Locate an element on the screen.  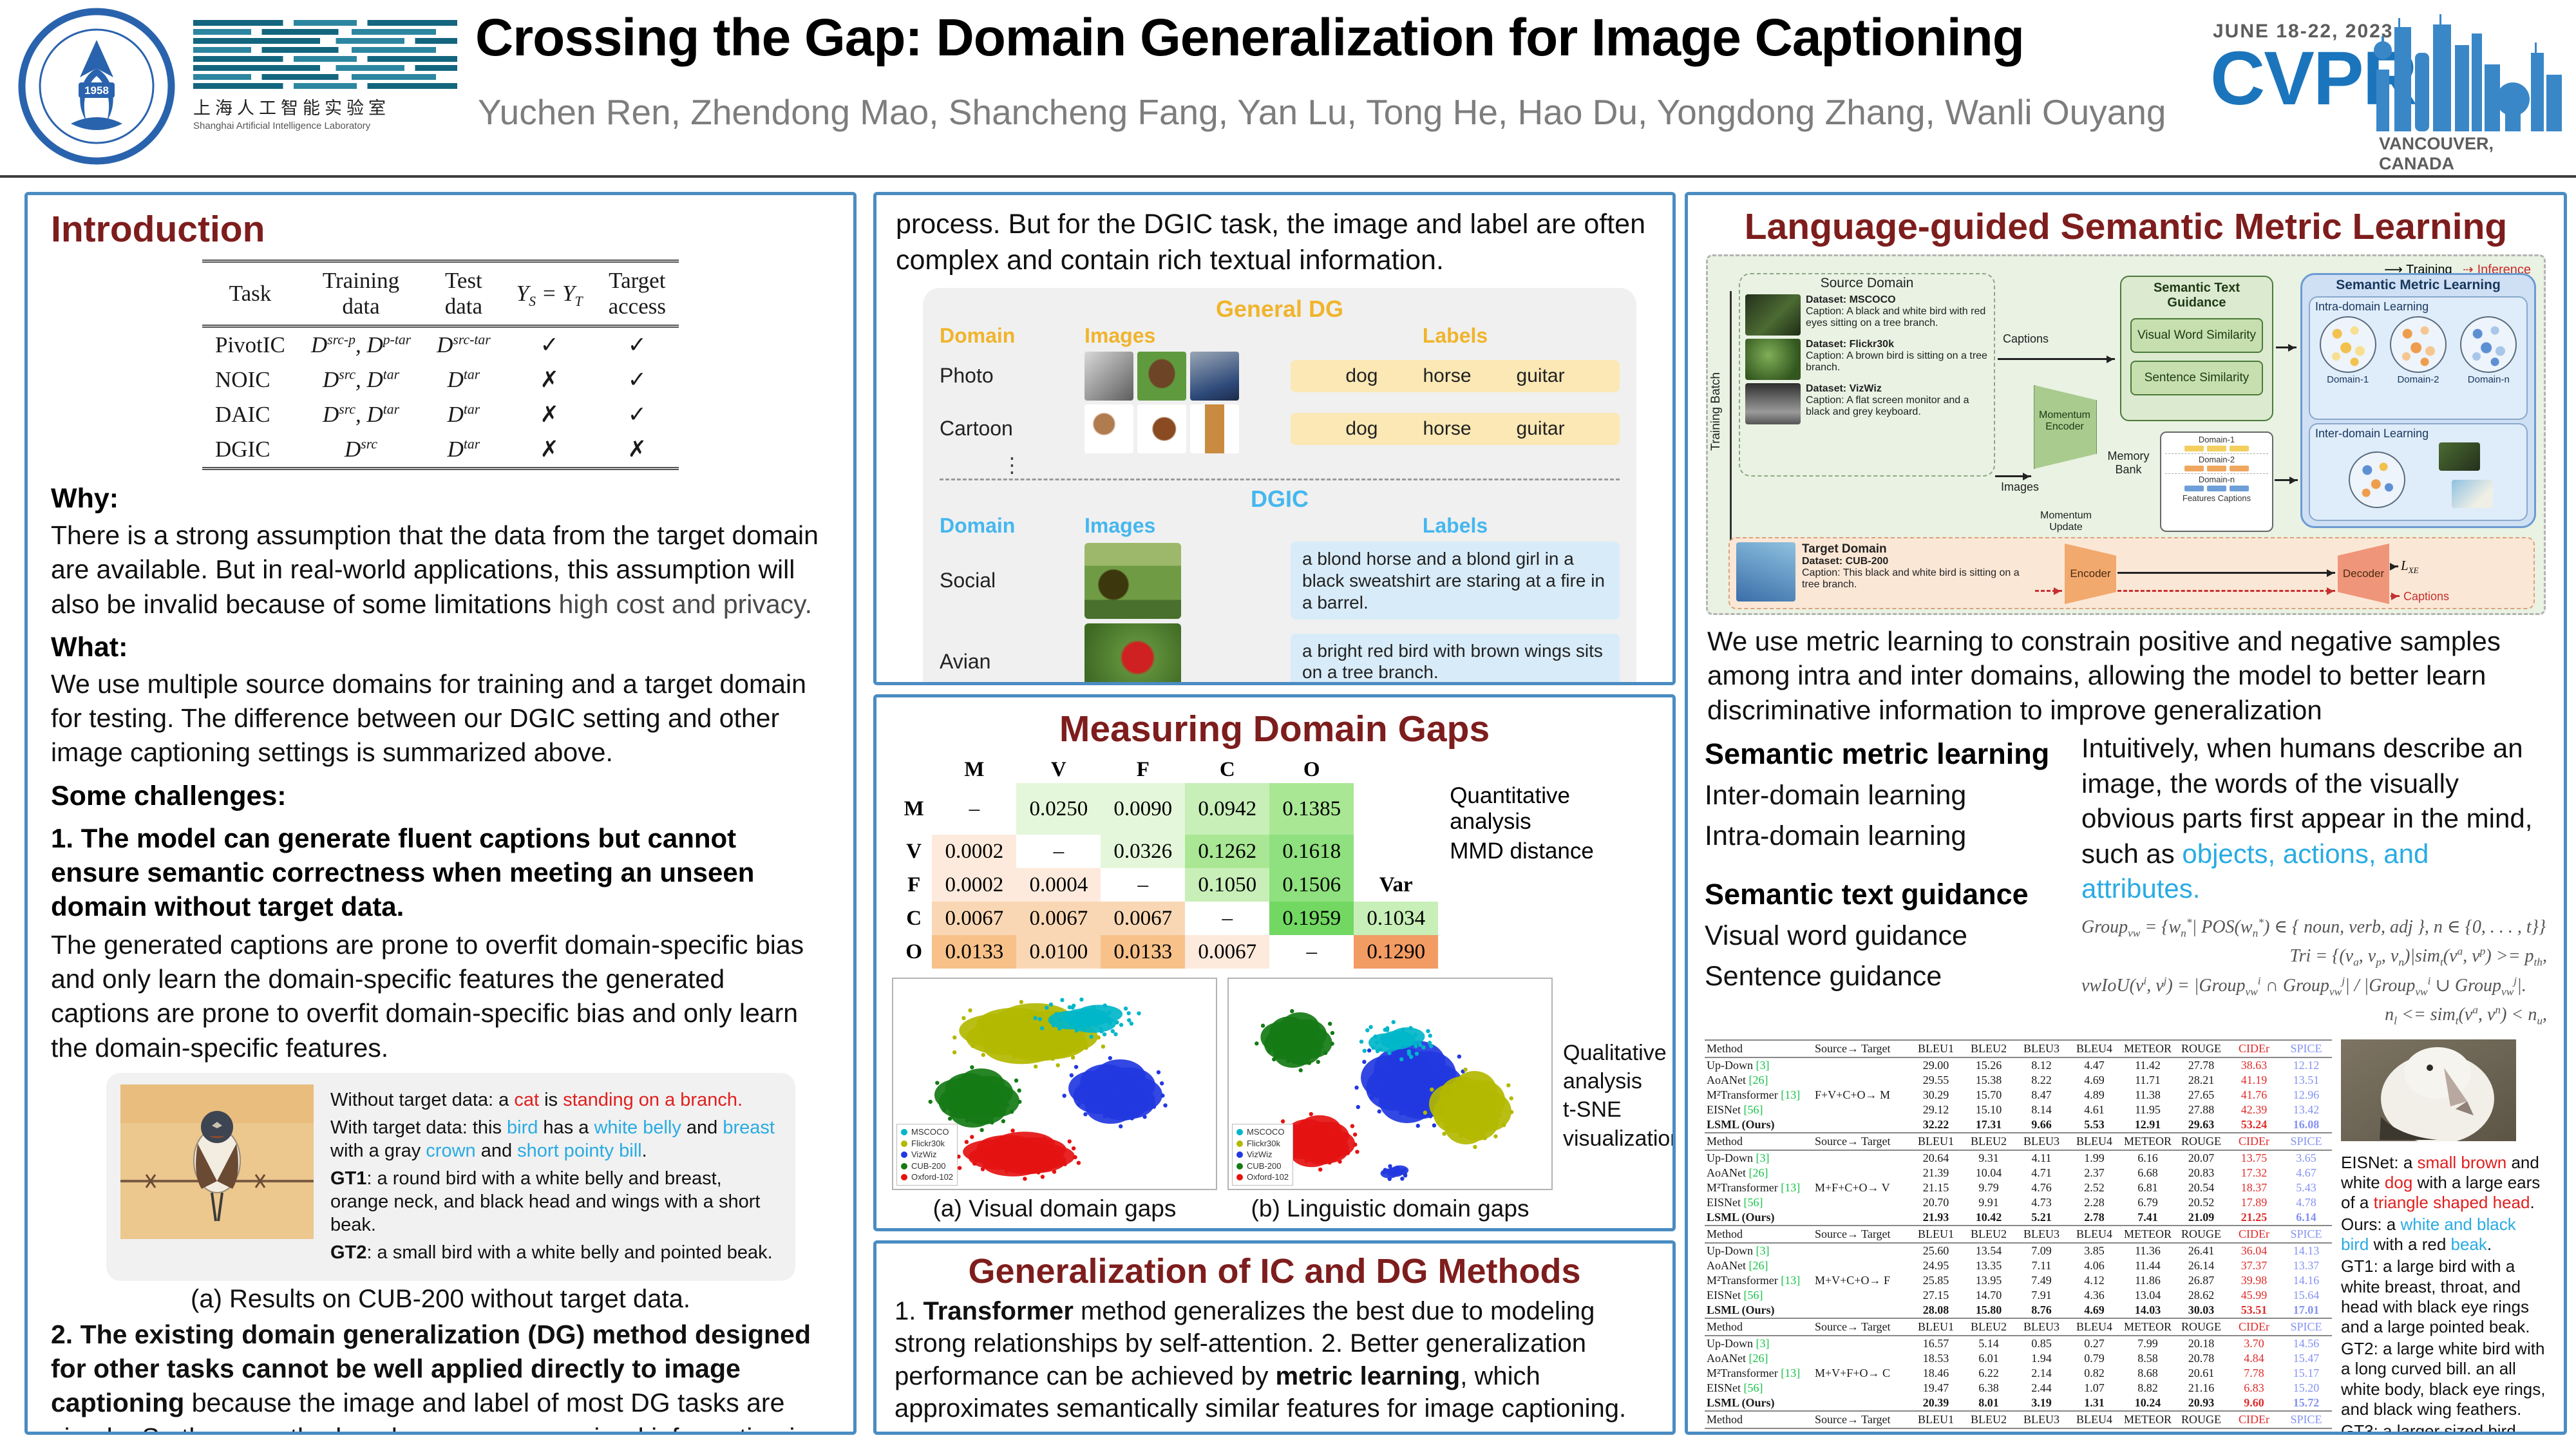
score-cell: 13.35 is located at coordinates (1989, 1265).